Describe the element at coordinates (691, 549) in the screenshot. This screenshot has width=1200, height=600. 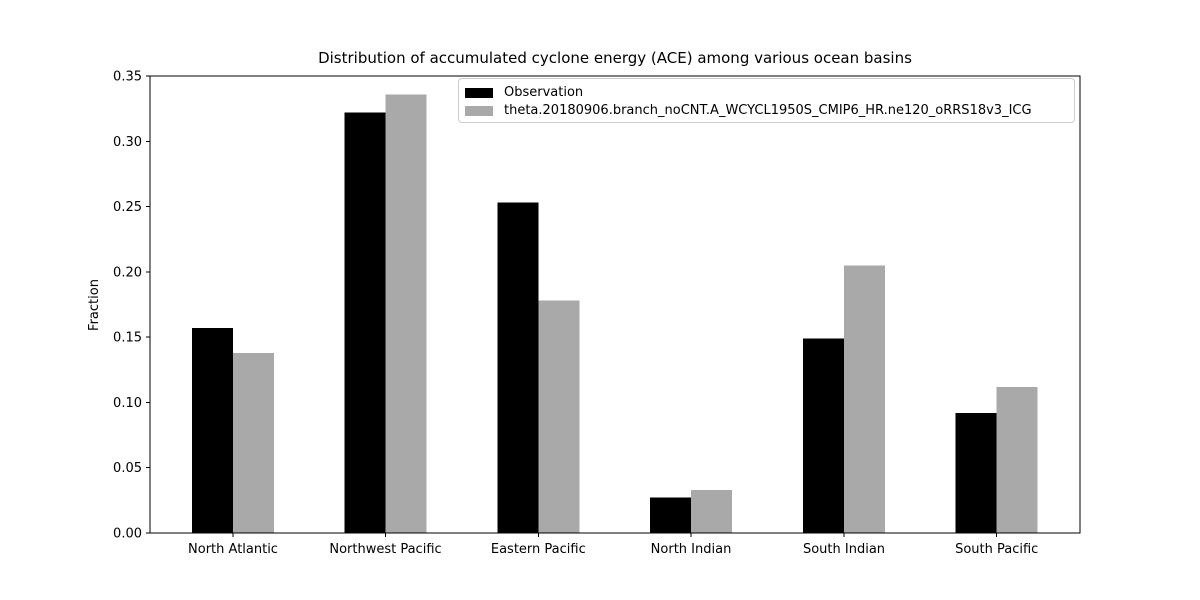
I see `x-tick-label: North Indian` at that location.